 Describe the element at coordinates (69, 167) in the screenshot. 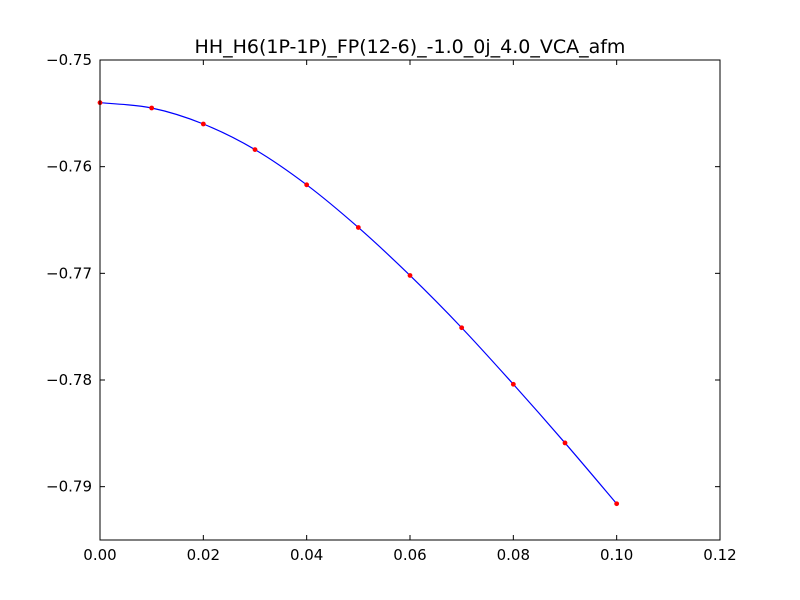

I see `y-tick-label: −0.76` at that location.